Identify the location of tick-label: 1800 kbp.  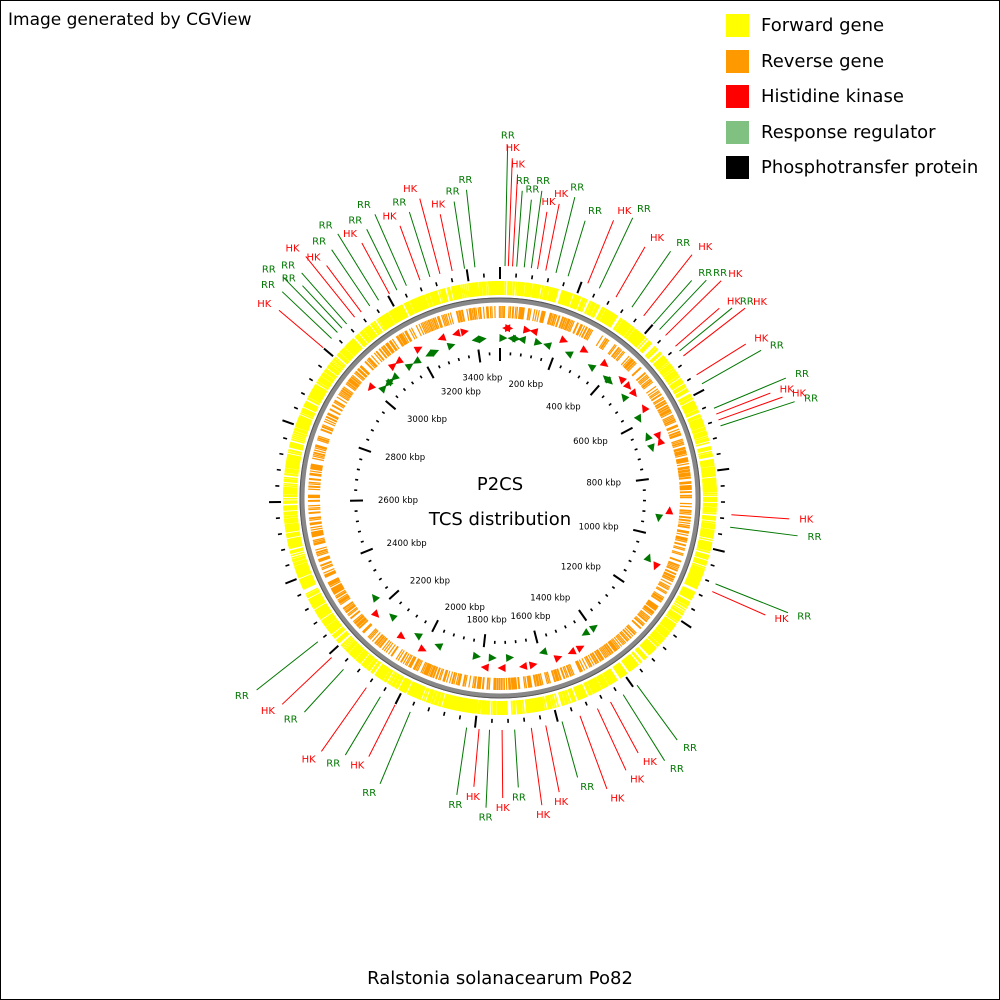
(487, 620).